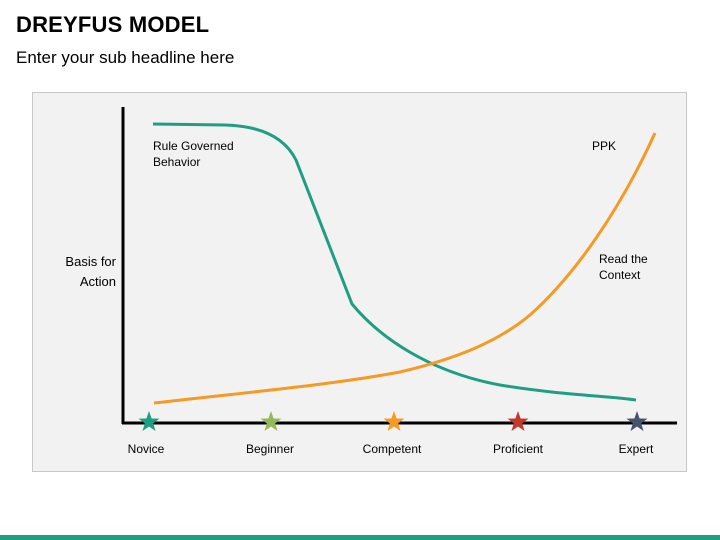 The height and width of the screenshot is (540, 720). I want to click on page-subtitle: Enter your sub headline here, so click(125, 57).